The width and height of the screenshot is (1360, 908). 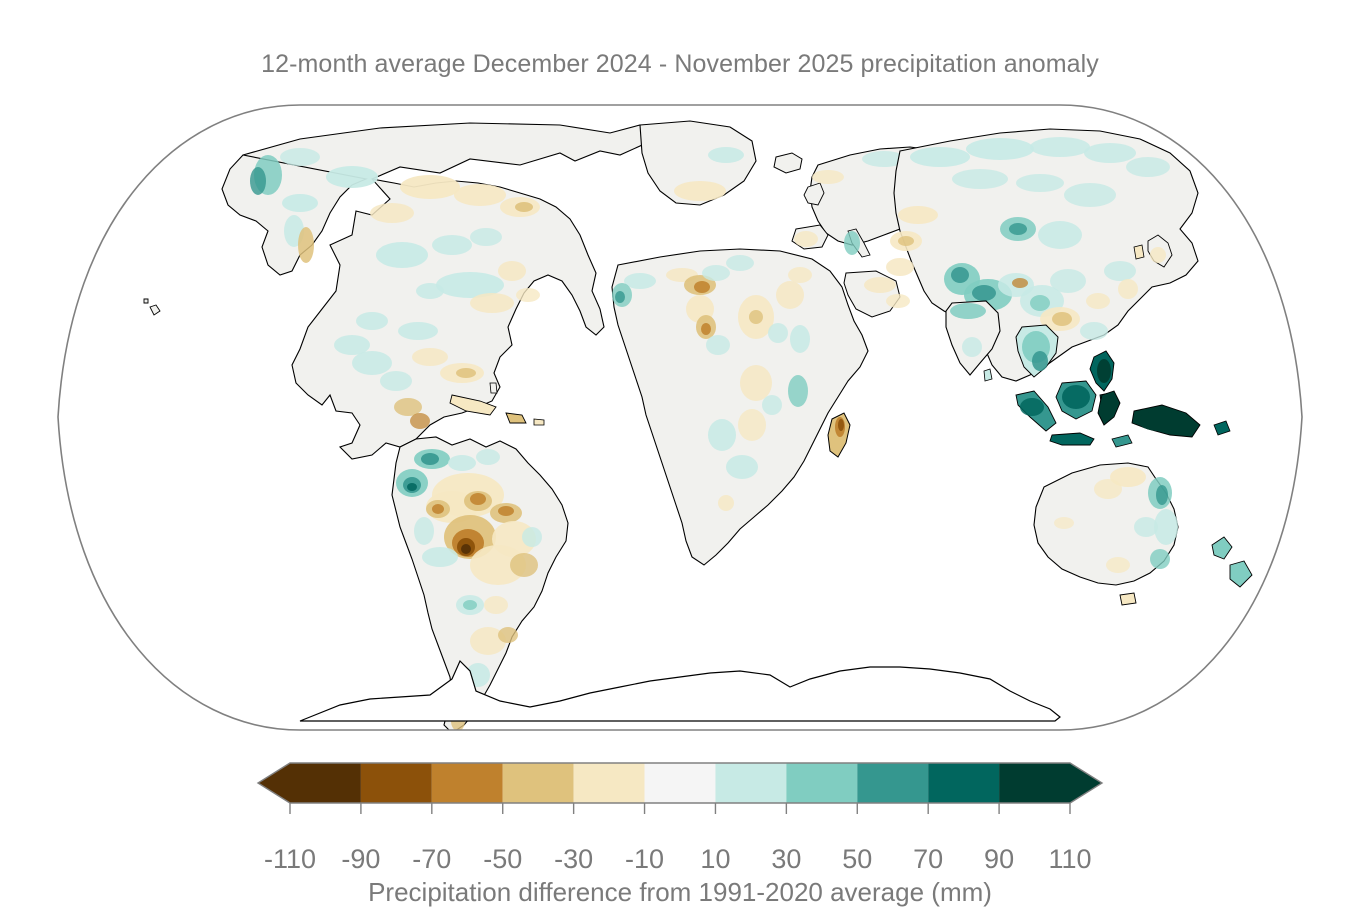 I want to click on colorbar-tick-label-1: -90, so click(x=361, y=859).